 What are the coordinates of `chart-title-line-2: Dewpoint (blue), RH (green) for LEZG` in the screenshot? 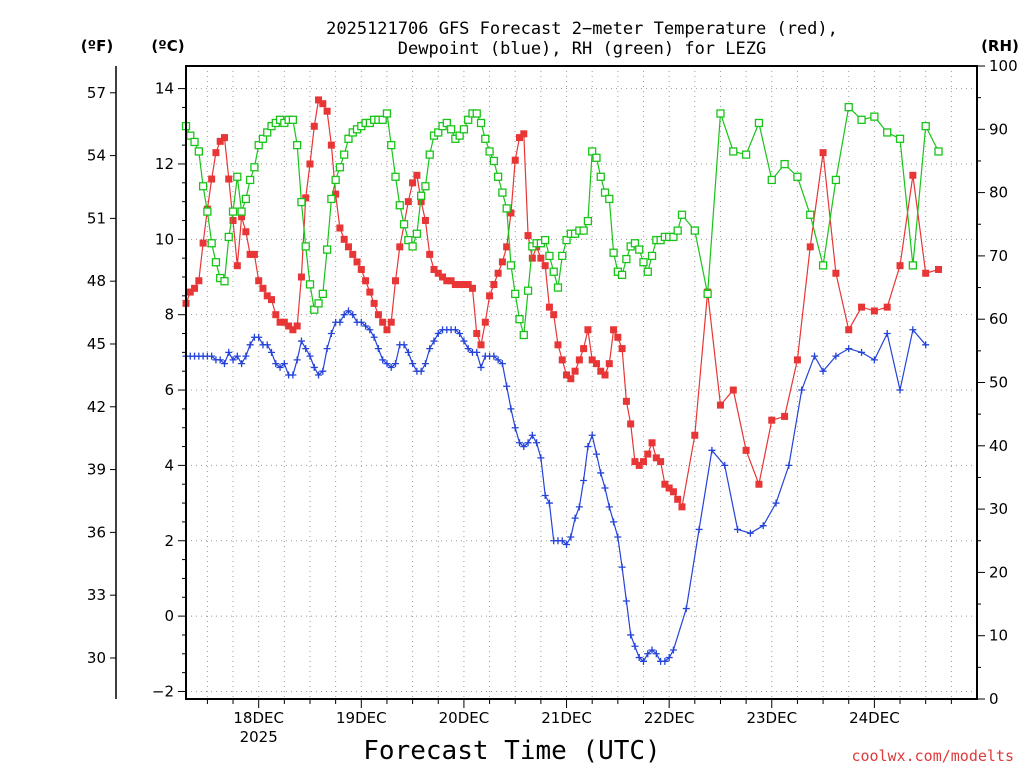 It's located at (582, 49).